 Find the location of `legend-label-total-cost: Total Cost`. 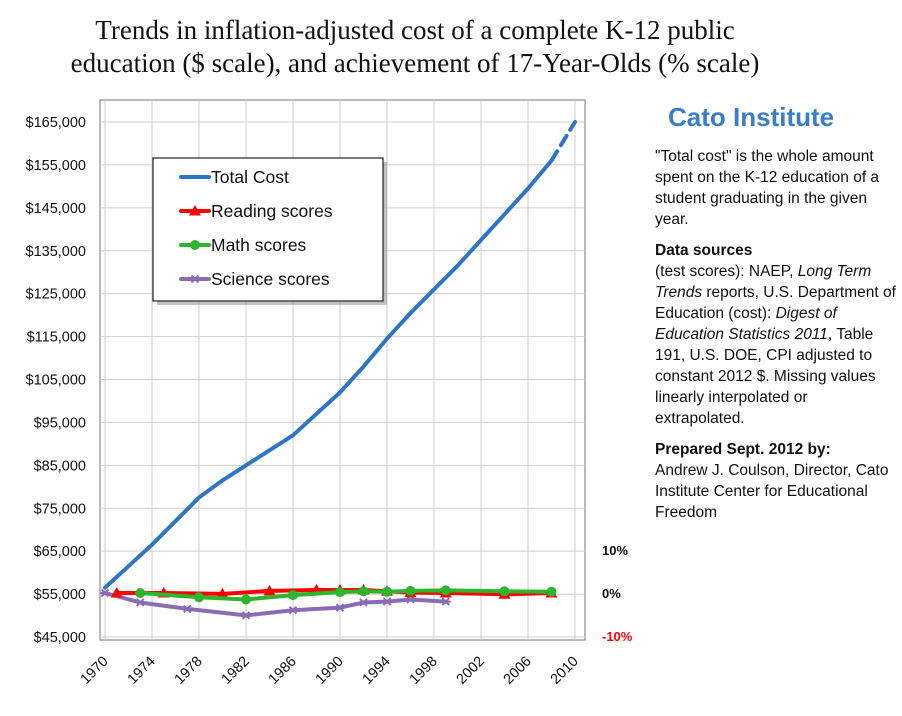

legend-label-total-cost: Total Cost is located at coordinates (250, 177).